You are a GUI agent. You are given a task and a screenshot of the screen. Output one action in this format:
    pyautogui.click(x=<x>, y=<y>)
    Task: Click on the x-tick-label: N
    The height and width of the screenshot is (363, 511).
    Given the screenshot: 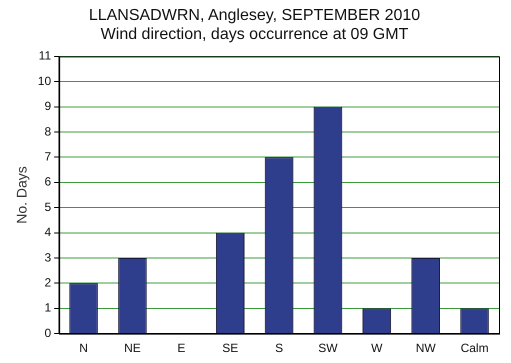 What is the action you would take?
    pyautogui.click(x=83, y=348)
    